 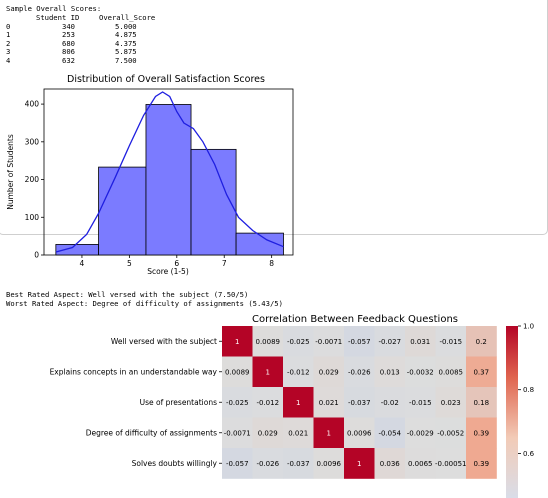 What do you see at coordinates (271, 263) in the screenshot?
I see `x-tick-label: 8` at bounding box center [271, 263].